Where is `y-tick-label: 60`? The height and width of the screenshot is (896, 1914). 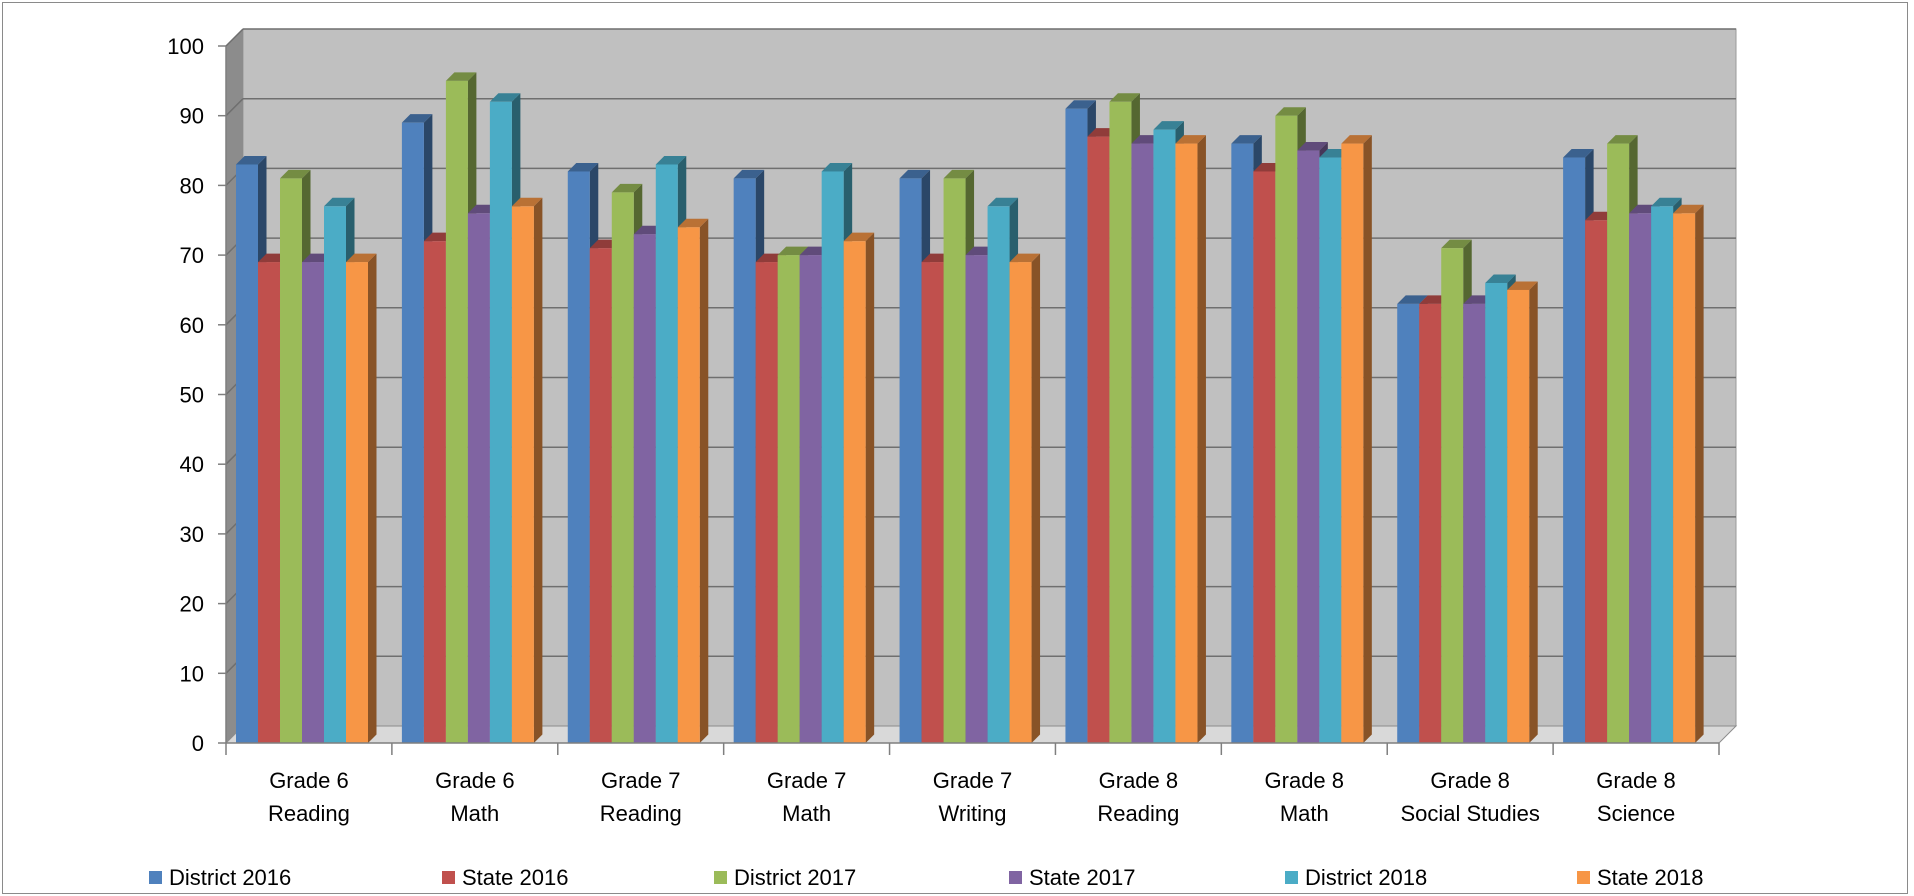 y-tick-label: 60 is located at coordinates (192, 325).